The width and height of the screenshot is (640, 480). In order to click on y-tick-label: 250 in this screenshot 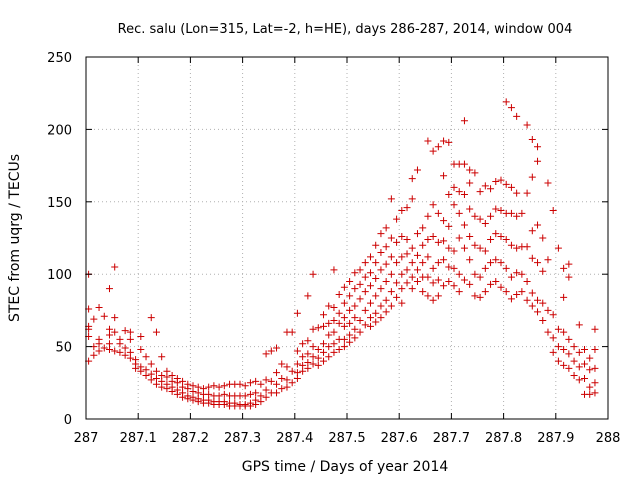, I will do `click(59, 58)`.